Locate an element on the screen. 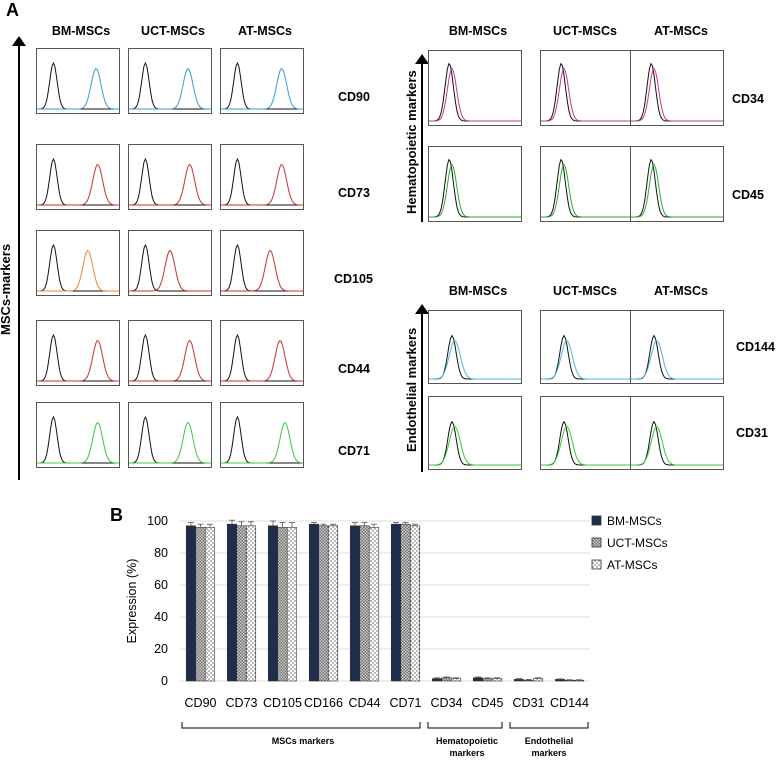  hemato-axis-arrow-icon is located at coordinates (422, 59).